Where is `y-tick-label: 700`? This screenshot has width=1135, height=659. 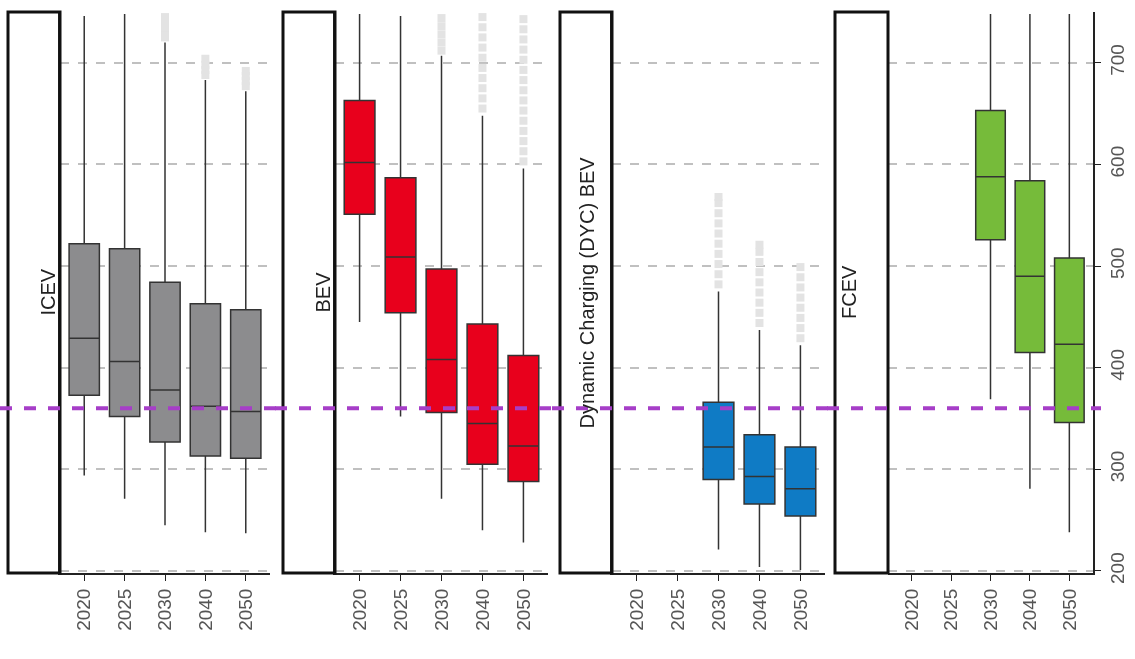
y-tick-label: 700 is located at coordinates (1117, 60).